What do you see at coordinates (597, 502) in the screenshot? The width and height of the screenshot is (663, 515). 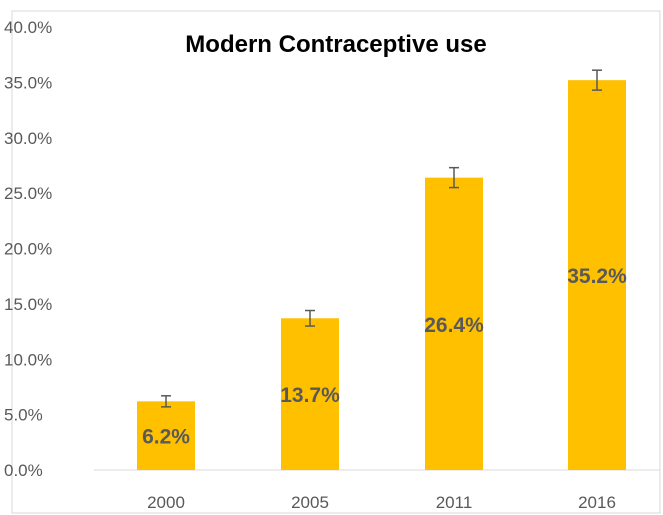 I see `x-tick-label: 2016` at bounding box center [597, 502].